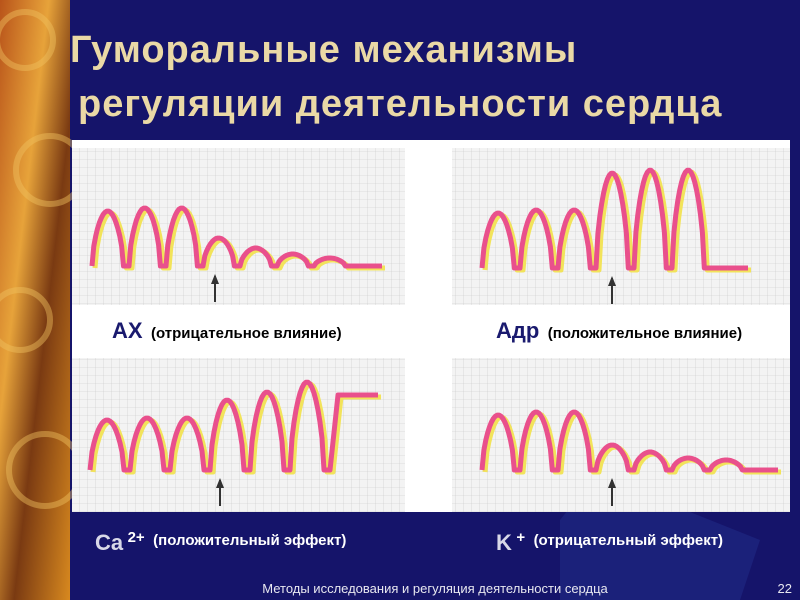 The width and height of the screenshot is (800, 600). I want to click on panel-label: K + (отрицательный эффект), so click(609, 542).